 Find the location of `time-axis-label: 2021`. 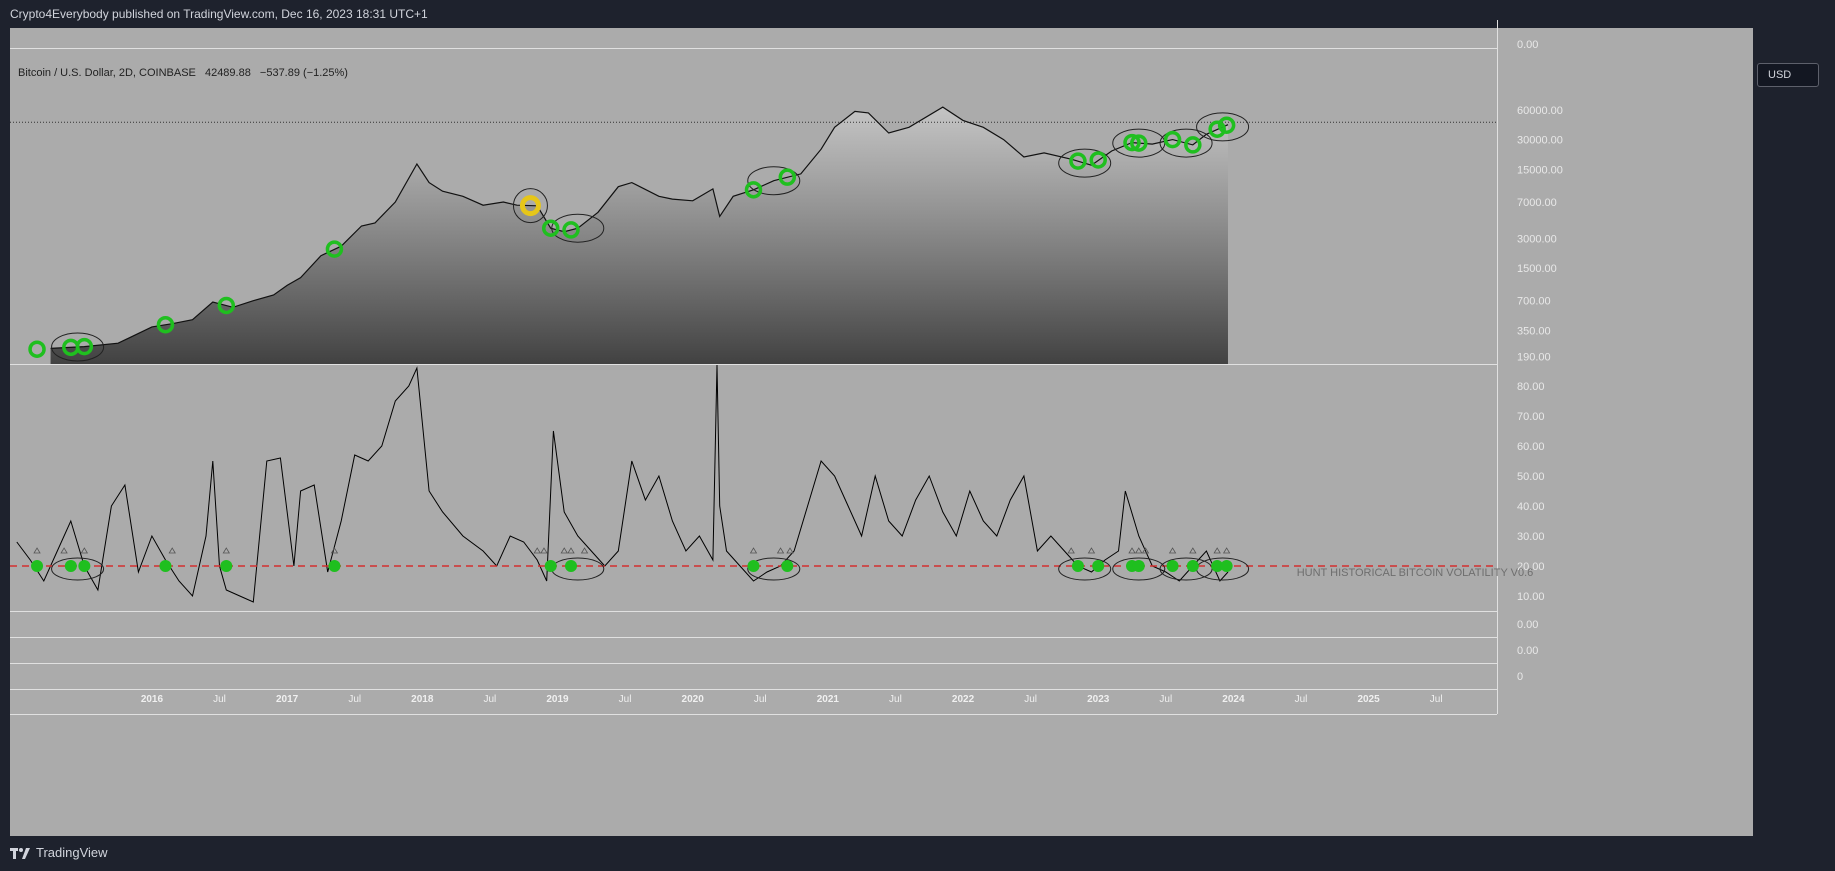

time-axis-label: 2021 is located at coordinates (828, 699).